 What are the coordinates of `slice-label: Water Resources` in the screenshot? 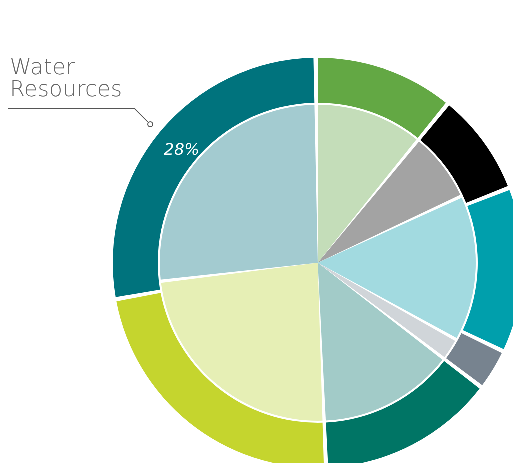 It's located at (66, 79).